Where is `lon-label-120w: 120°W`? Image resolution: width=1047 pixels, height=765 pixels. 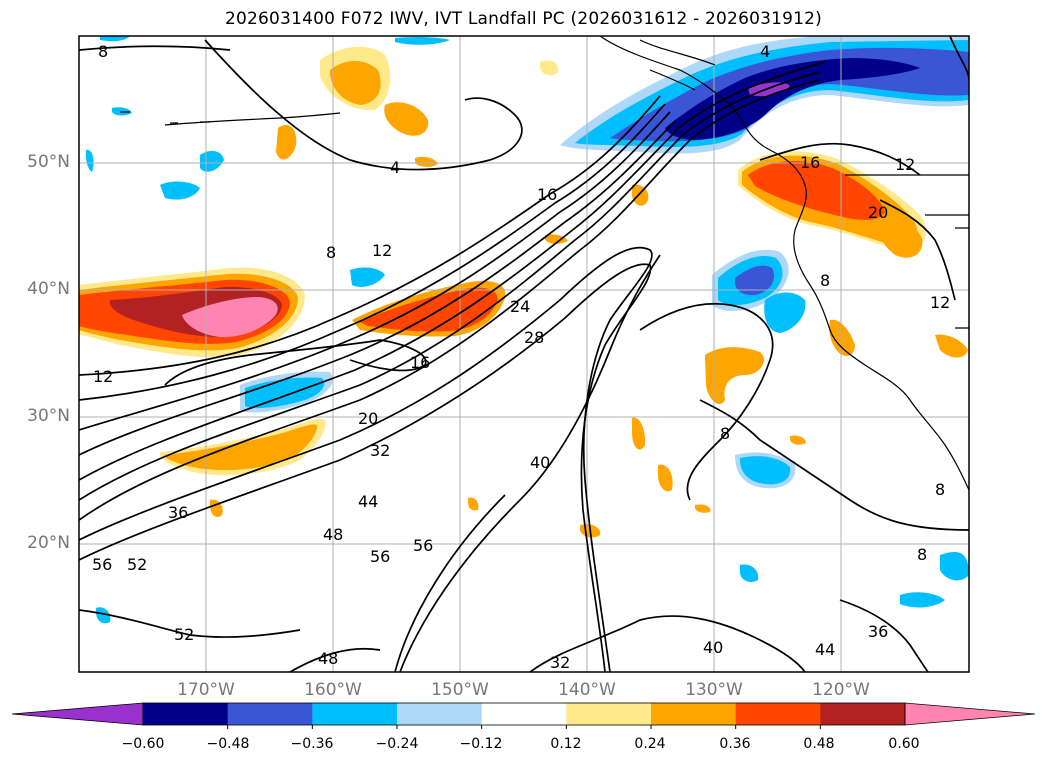 lon-label-120w: 120°W is located at coordinates (841, 690).